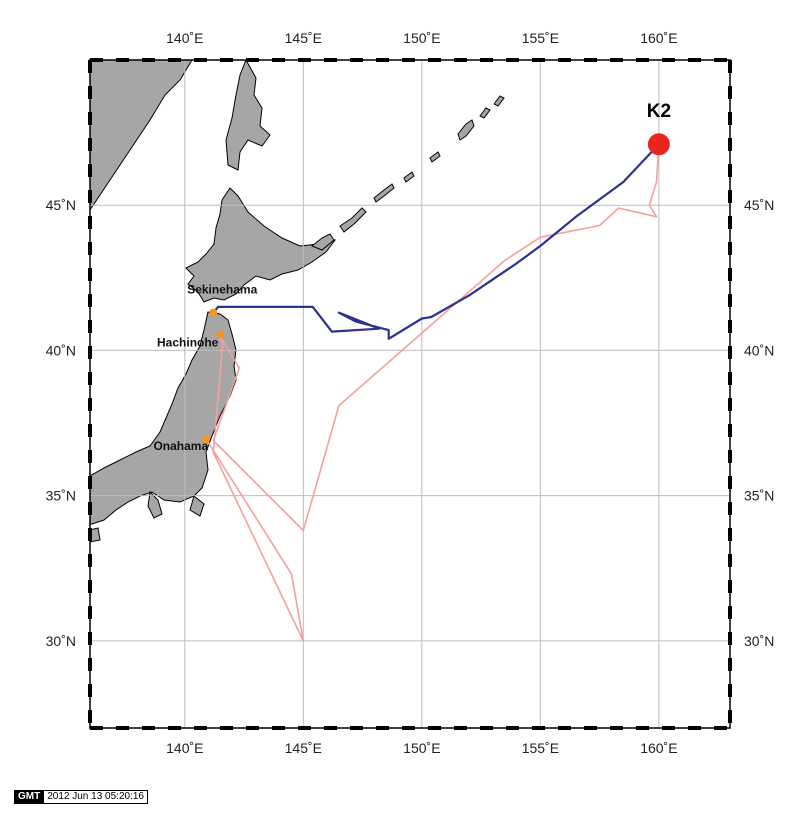 The image size is (809, 824). I want to click on lon-tick-label: 145˚E, so click(303, 748).